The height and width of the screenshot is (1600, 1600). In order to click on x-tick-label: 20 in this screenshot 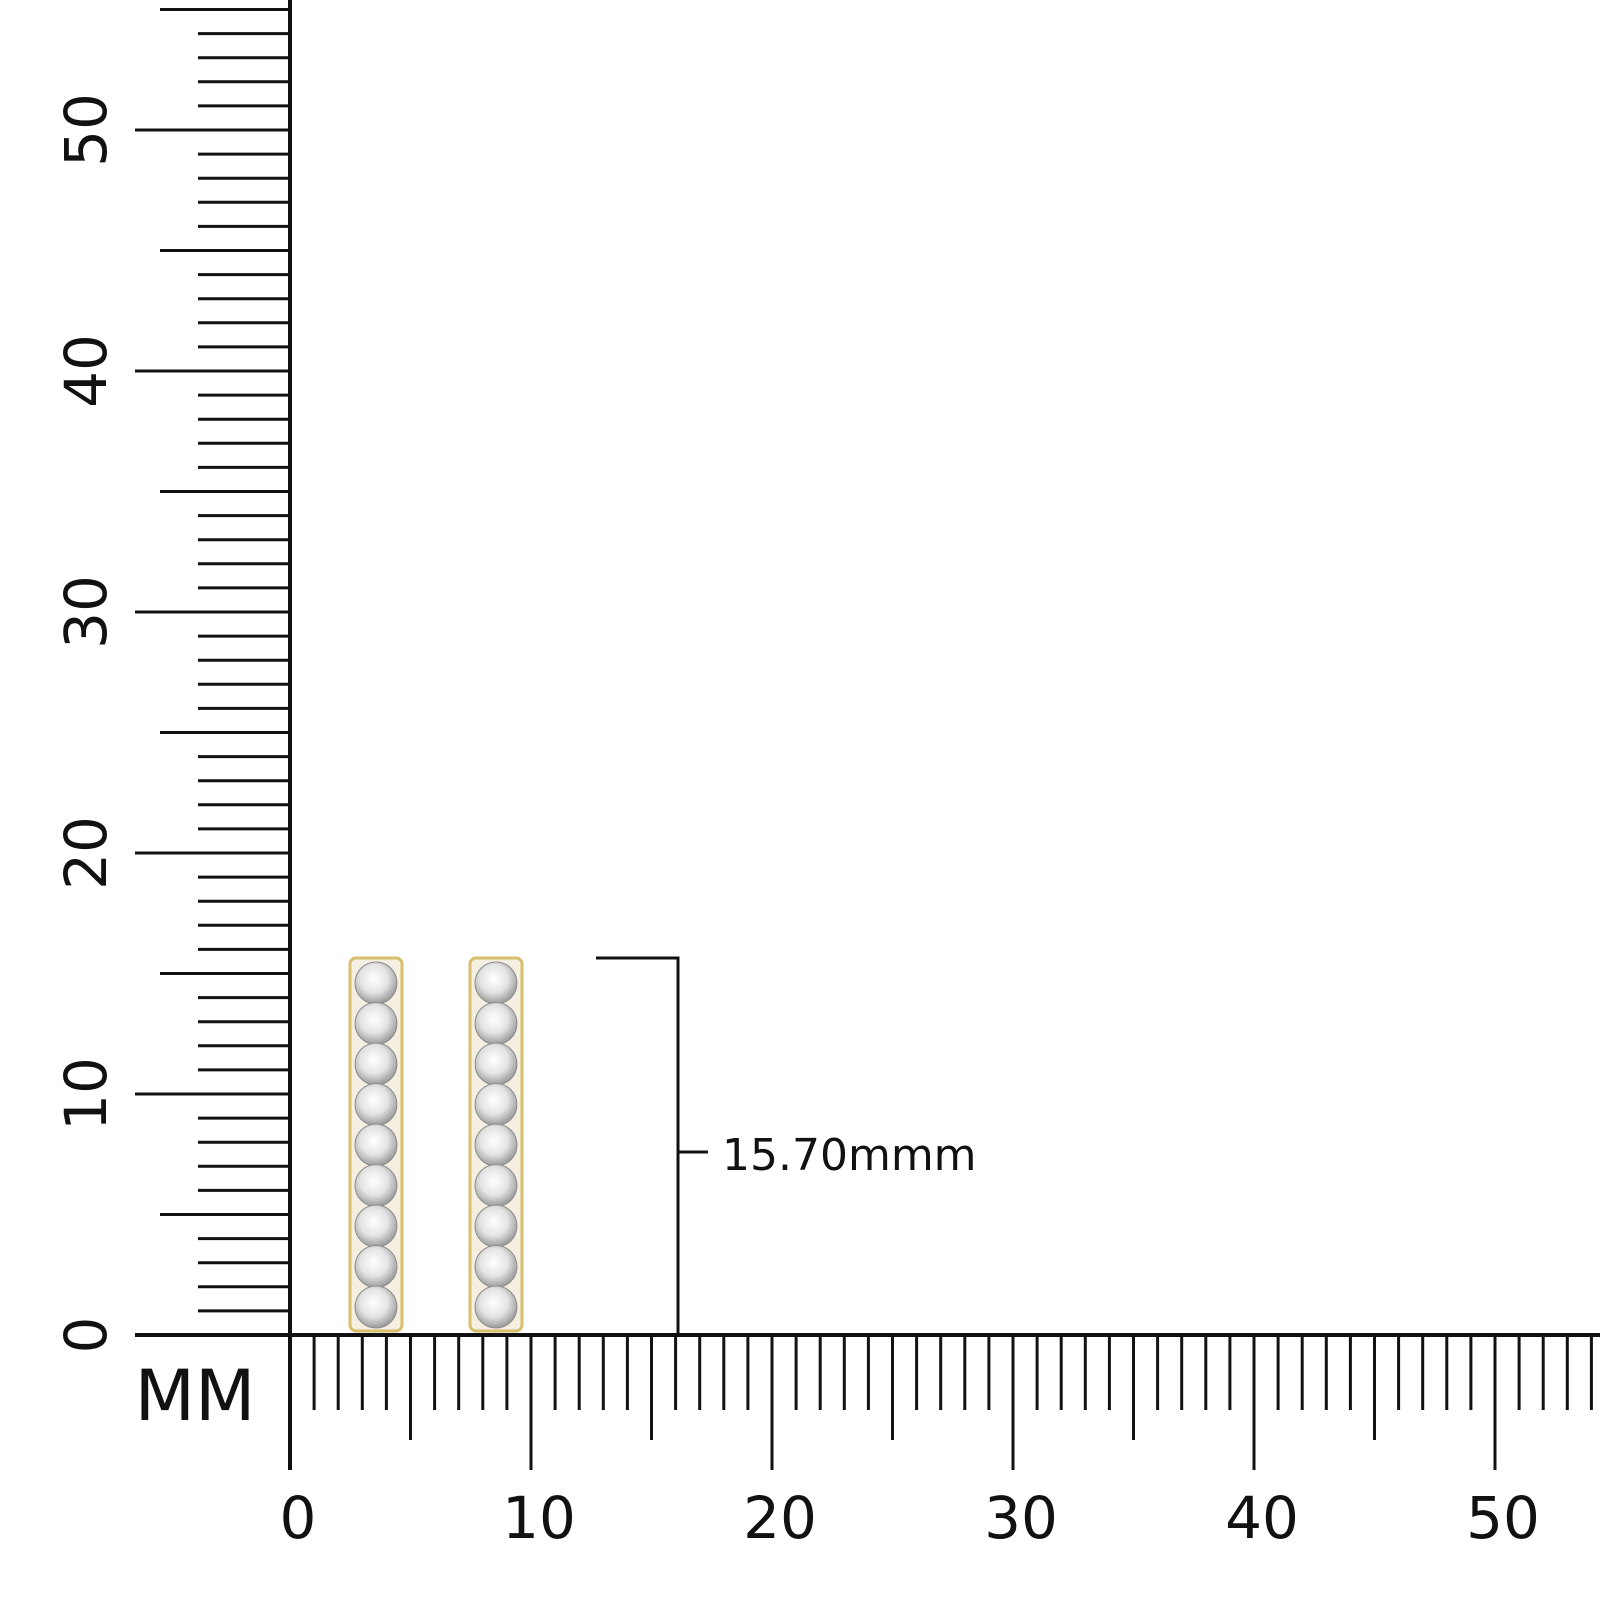, I will do `click(780, 1518)`.